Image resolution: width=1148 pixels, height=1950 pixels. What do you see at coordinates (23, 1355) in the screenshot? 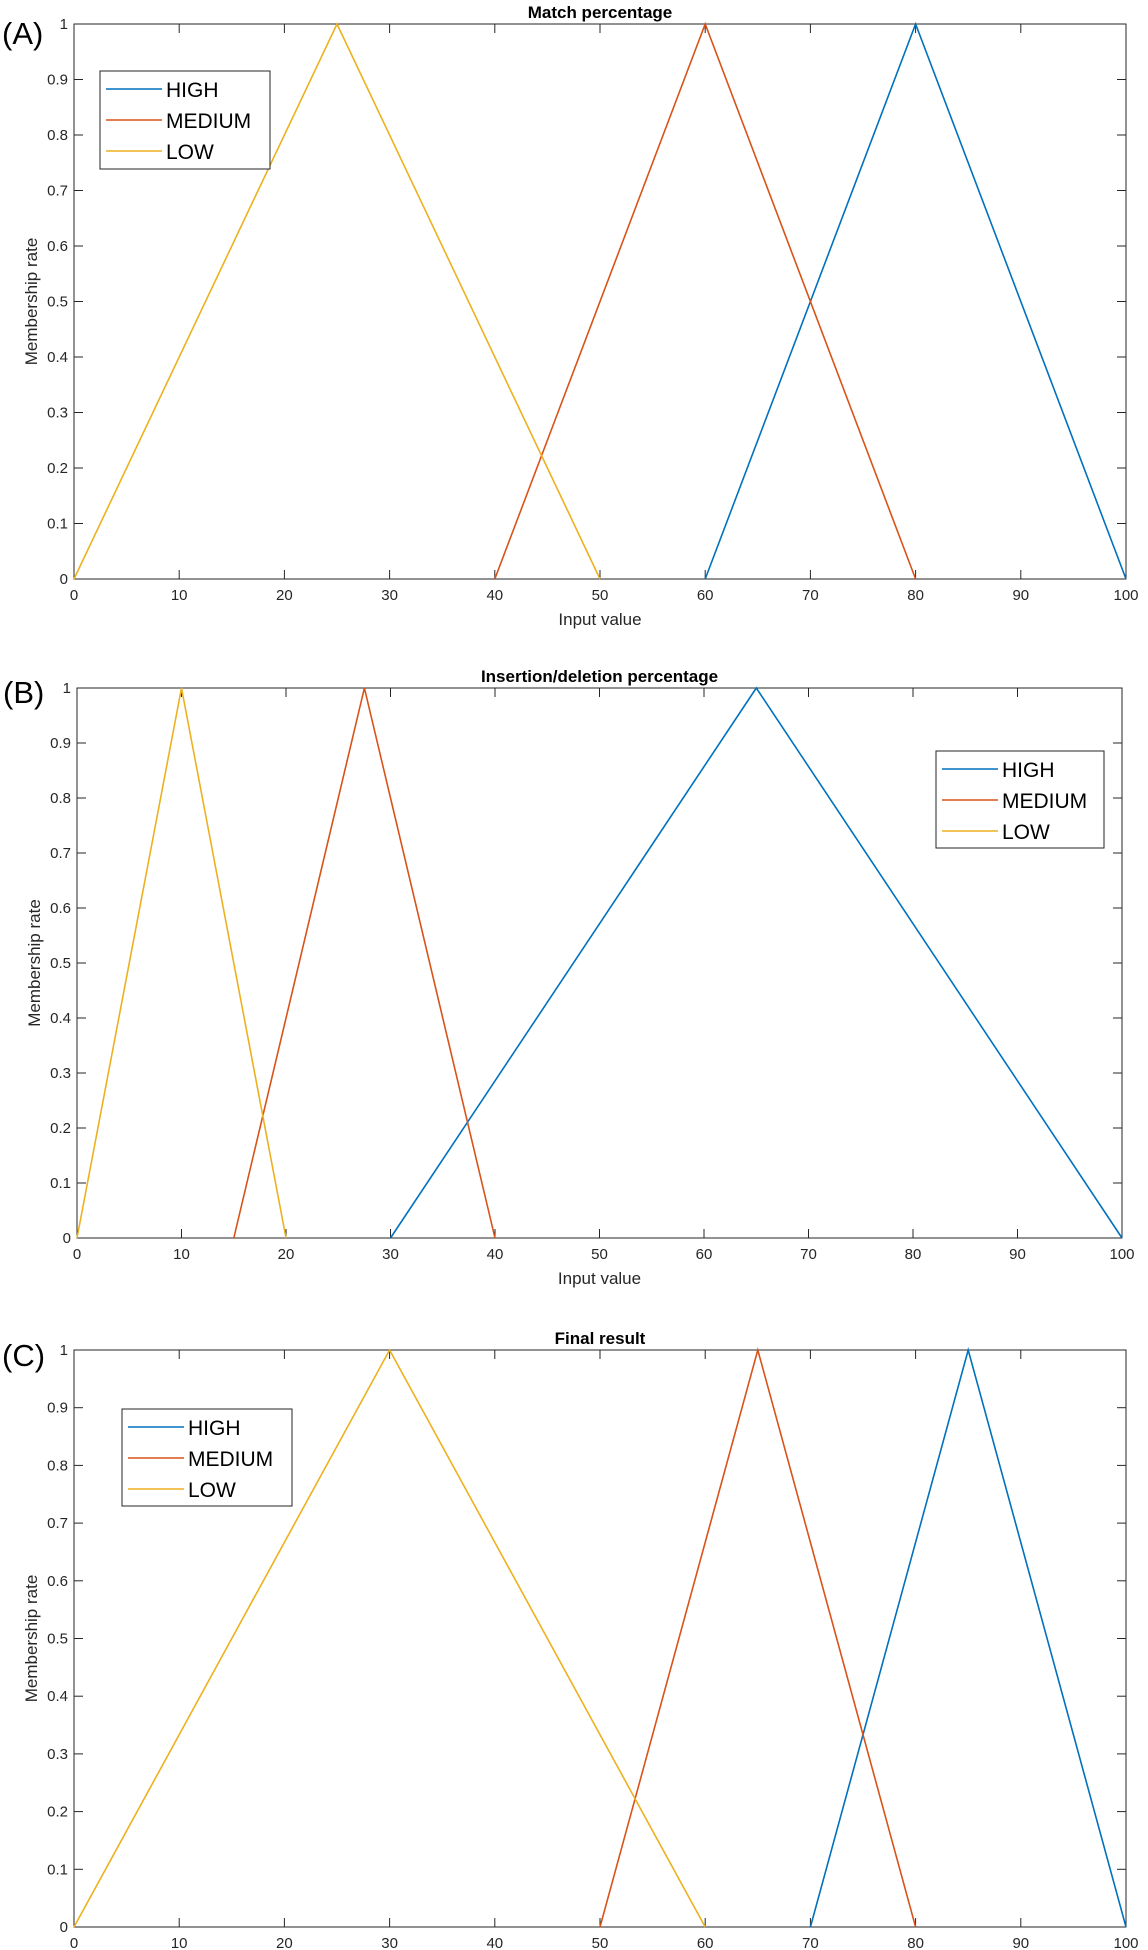
I see `panel-label: (C)` at bounding box center [23, 1355].